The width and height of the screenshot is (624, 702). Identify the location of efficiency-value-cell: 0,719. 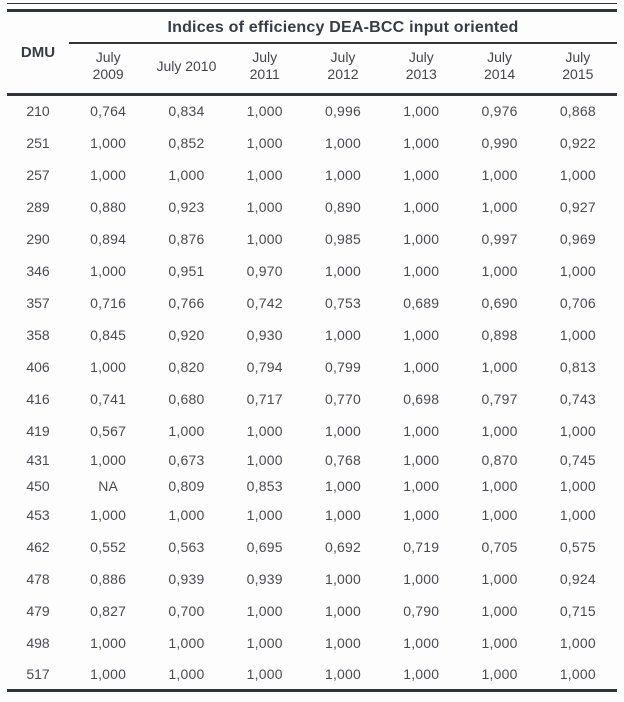
(421, 546).